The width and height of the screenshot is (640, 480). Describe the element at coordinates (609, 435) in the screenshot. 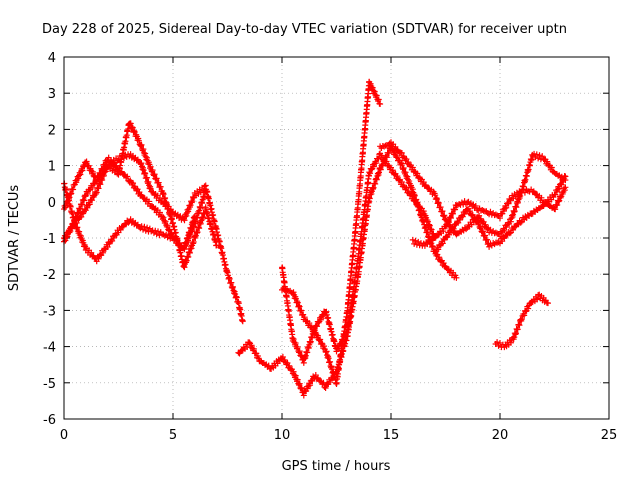

I see `x-tick-label: 25` at that location.